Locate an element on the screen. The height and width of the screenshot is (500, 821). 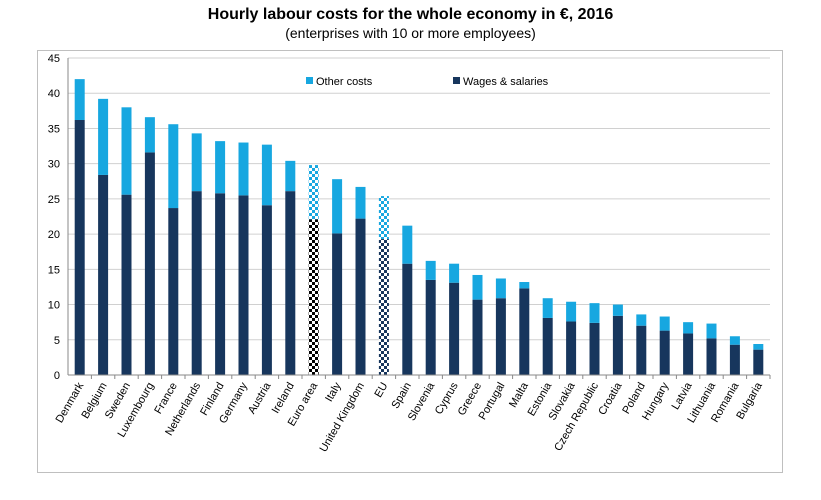
x-tick-label: United Kingdom is located at coordinates (343, 418).